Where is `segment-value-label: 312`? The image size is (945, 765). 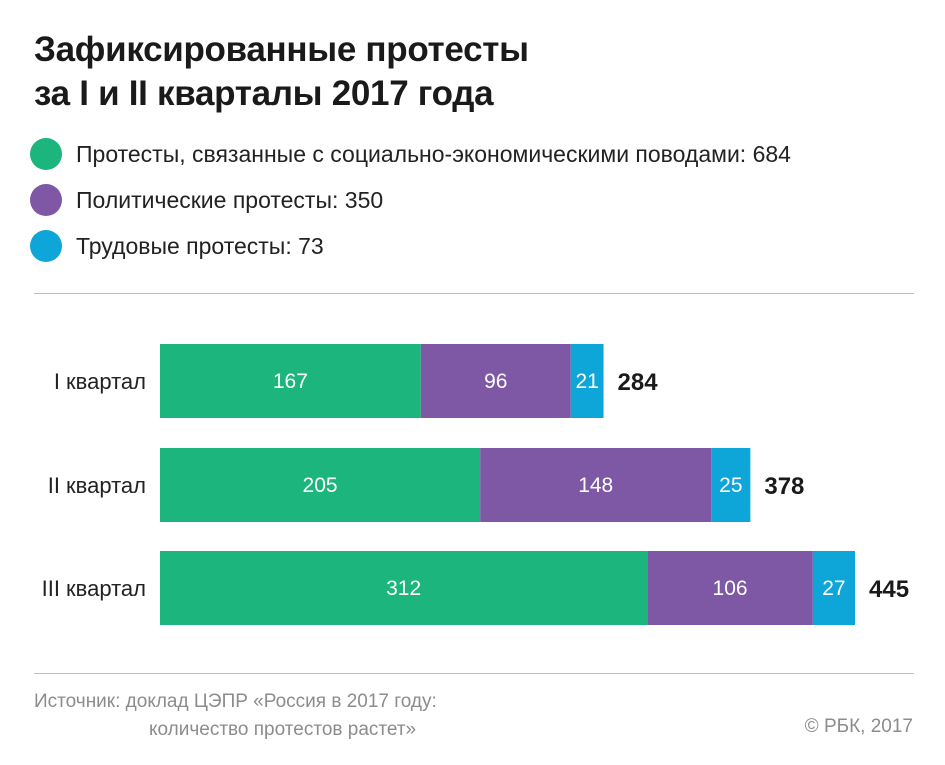 segment-value-label: 312 is located at coordinates (403, 588).